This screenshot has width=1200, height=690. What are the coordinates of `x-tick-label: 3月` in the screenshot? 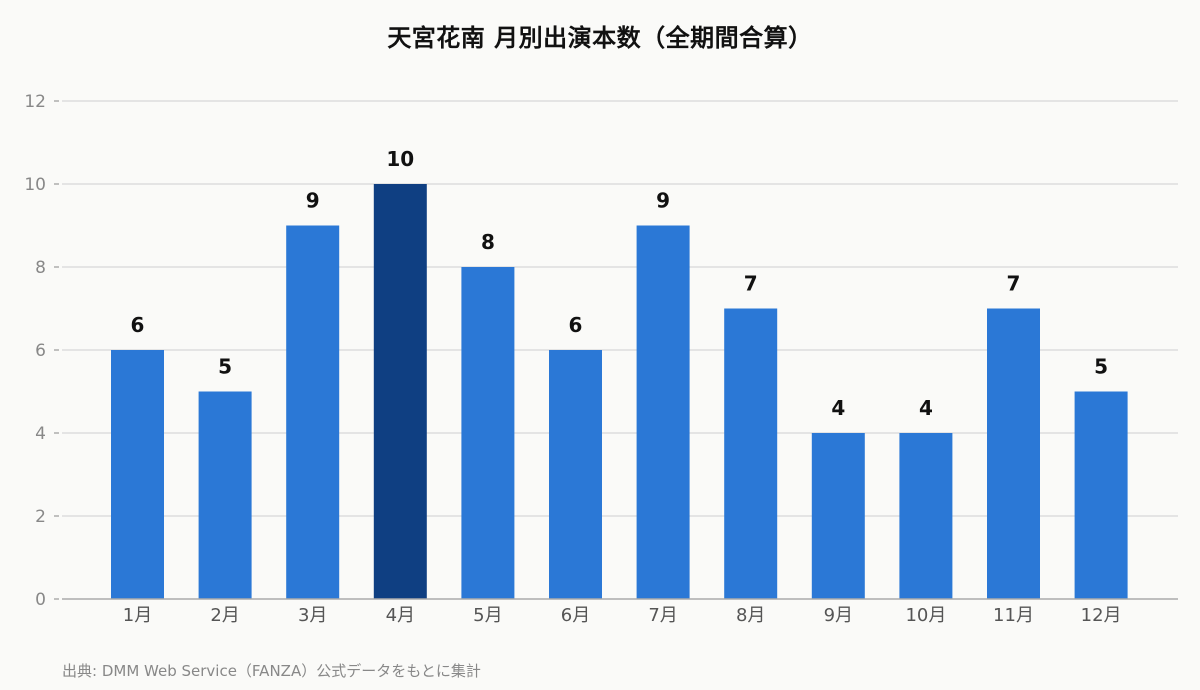 It's located at (312, 615).